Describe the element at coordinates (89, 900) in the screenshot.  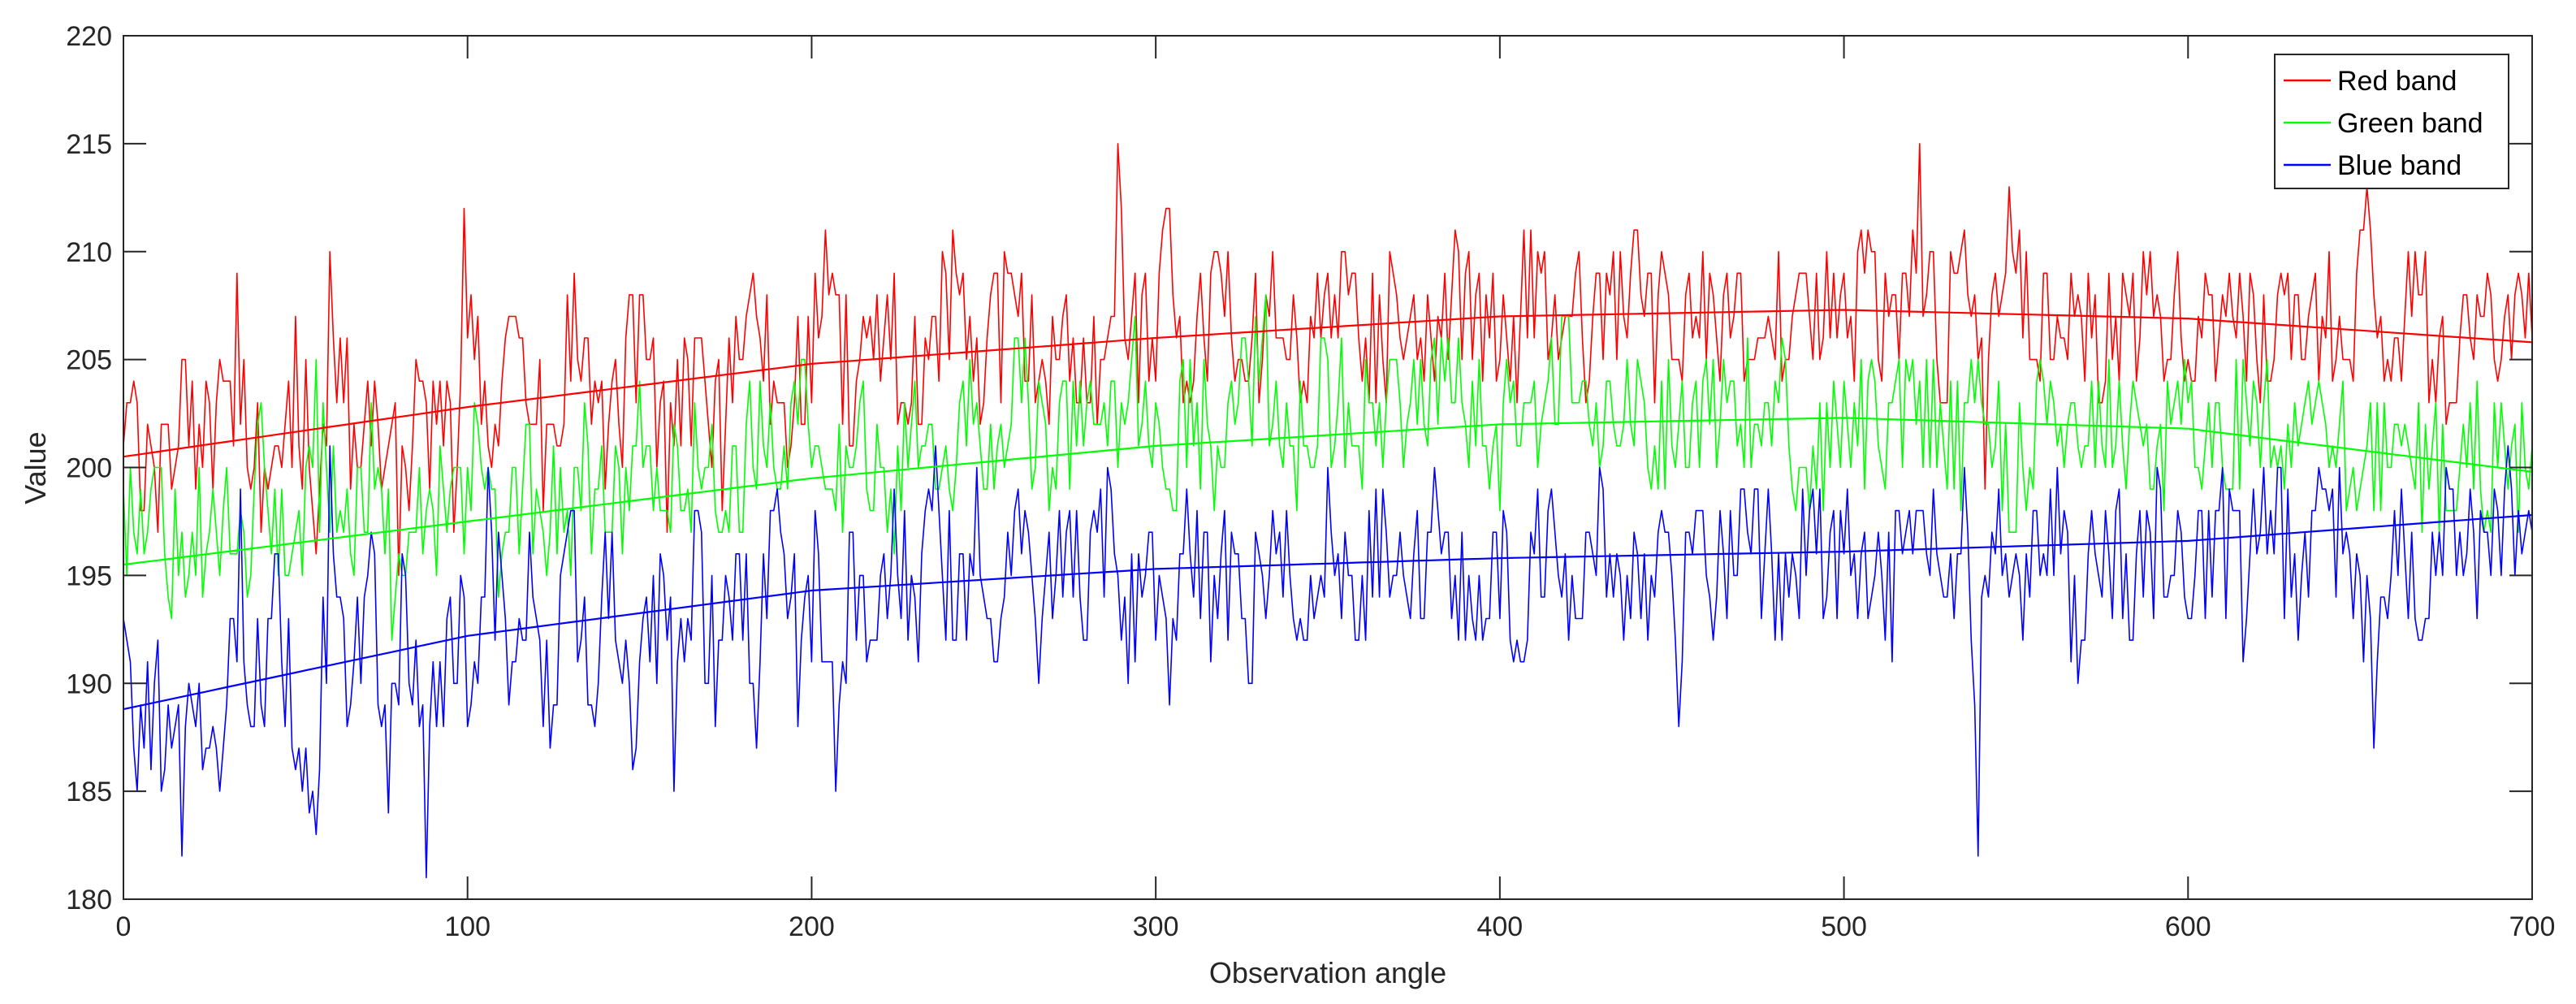
I see `y-tick-label: 180` at that location.